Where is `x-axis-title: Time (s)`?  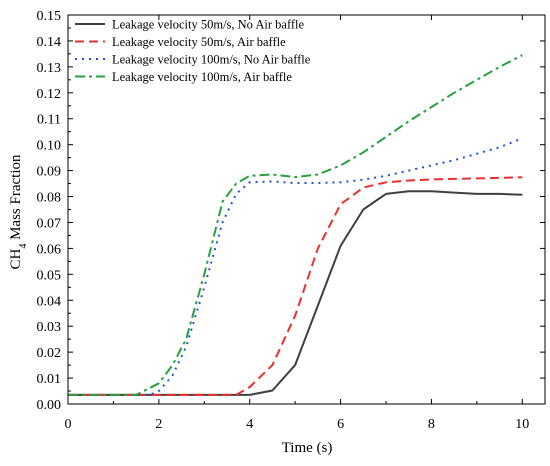
x-axis-title: Time (s) is located at coordinates (307, 448).